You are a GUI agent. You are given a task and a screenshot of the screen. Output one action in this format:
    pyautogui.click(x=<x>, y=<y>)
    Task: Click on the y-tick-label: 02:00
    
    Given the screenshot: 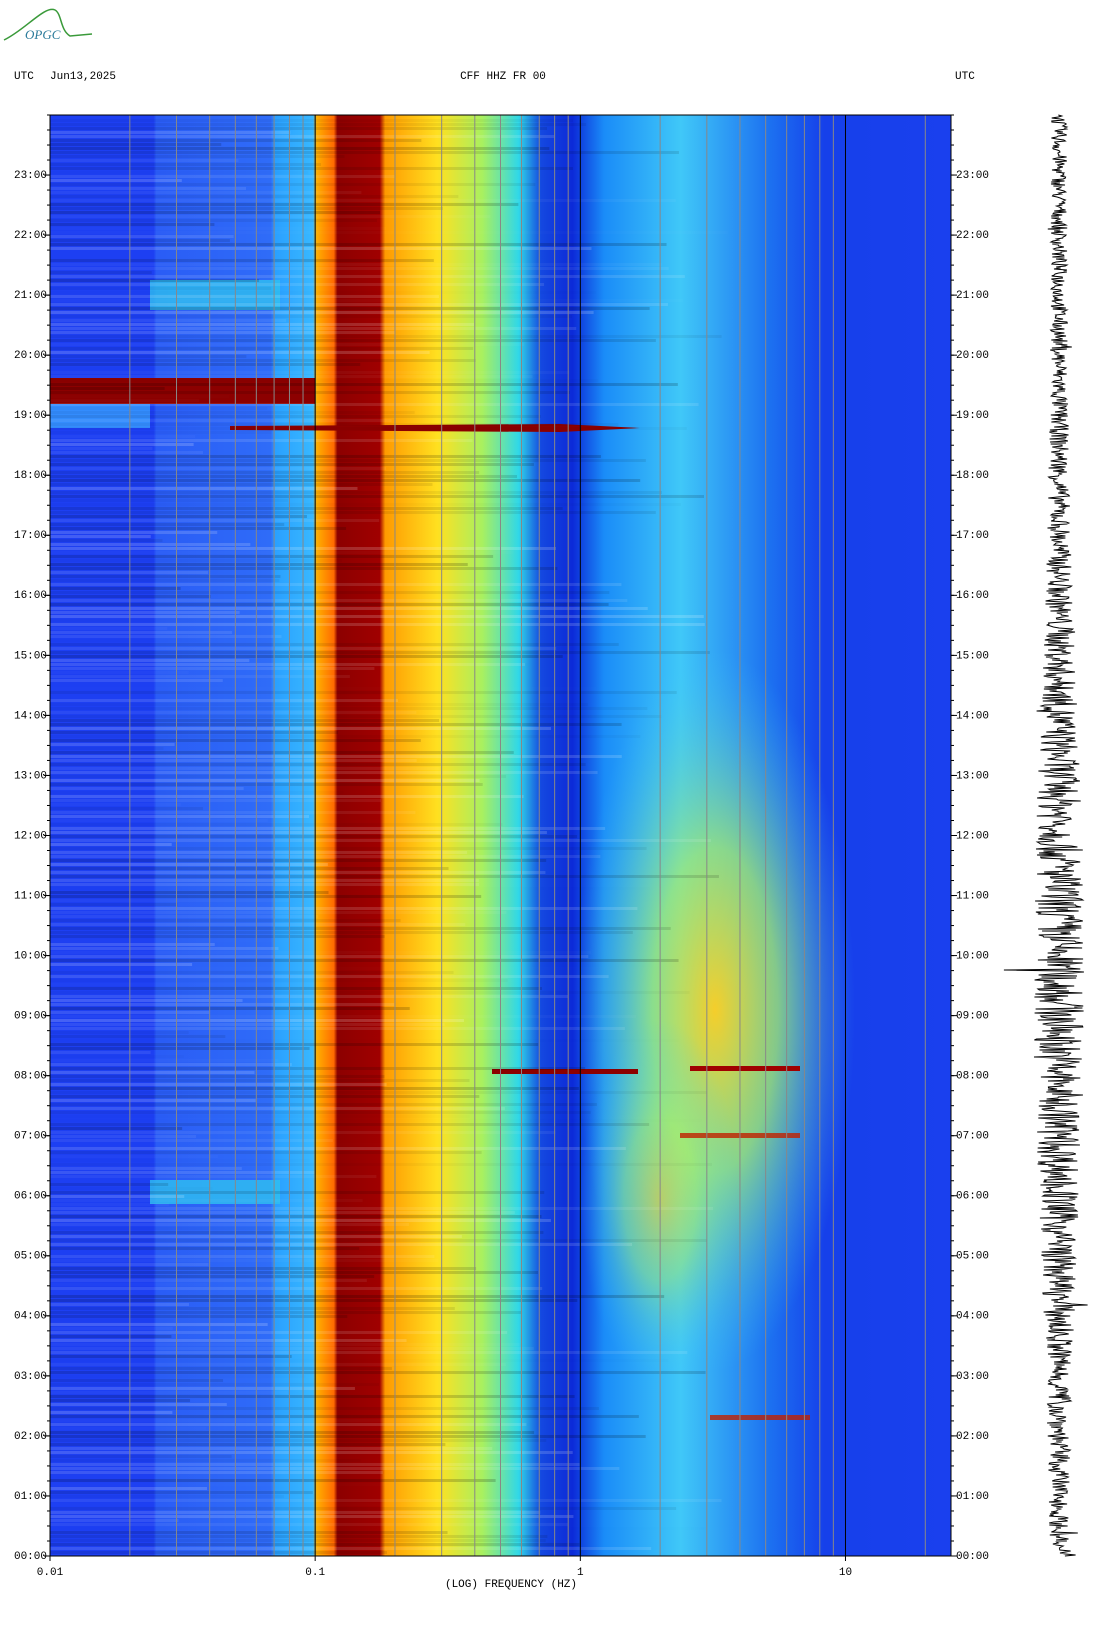 What is the action you would take?
    pyautogui.click(x=30, y=1437)
    